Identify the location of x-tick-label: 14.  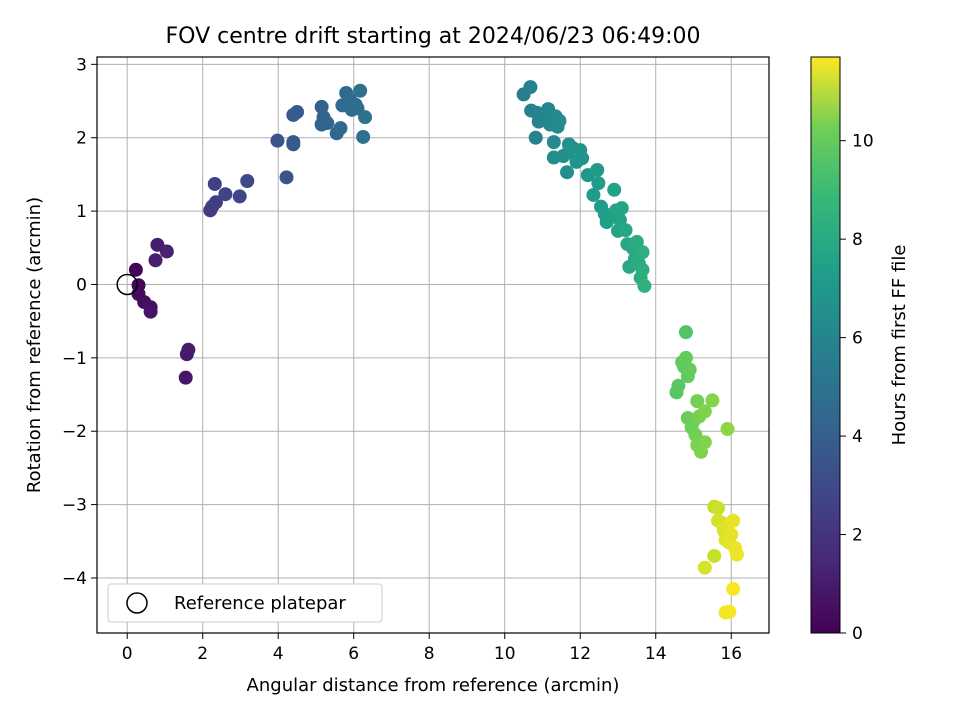
(656, 654).